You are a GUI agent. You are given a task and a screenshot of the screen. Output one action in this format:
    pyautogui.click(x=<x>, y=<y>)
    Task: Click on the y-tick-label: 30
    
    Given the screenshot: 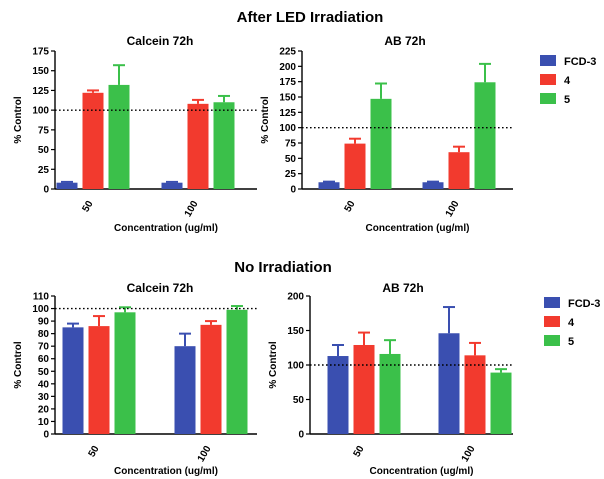 What is the action you would take?
    pyautogui.click(x=44, y=397)
    